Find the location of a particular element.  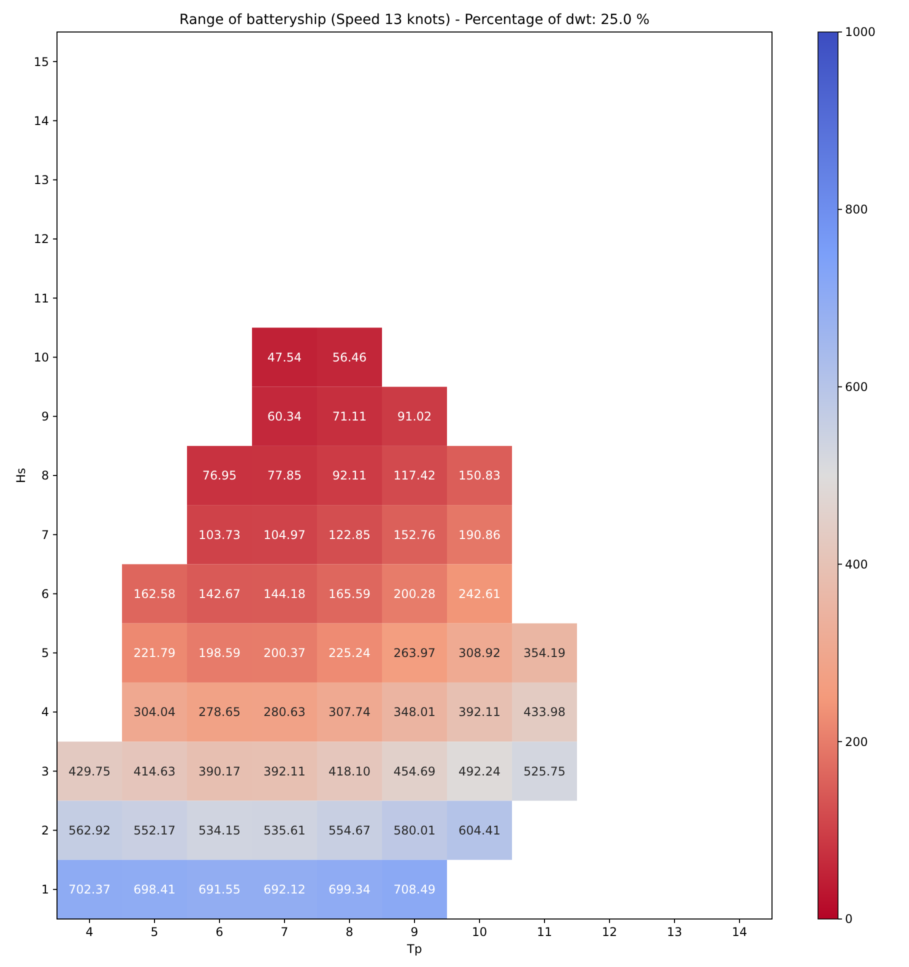

data-label: 580.01 is located at coordinates (415, 831).